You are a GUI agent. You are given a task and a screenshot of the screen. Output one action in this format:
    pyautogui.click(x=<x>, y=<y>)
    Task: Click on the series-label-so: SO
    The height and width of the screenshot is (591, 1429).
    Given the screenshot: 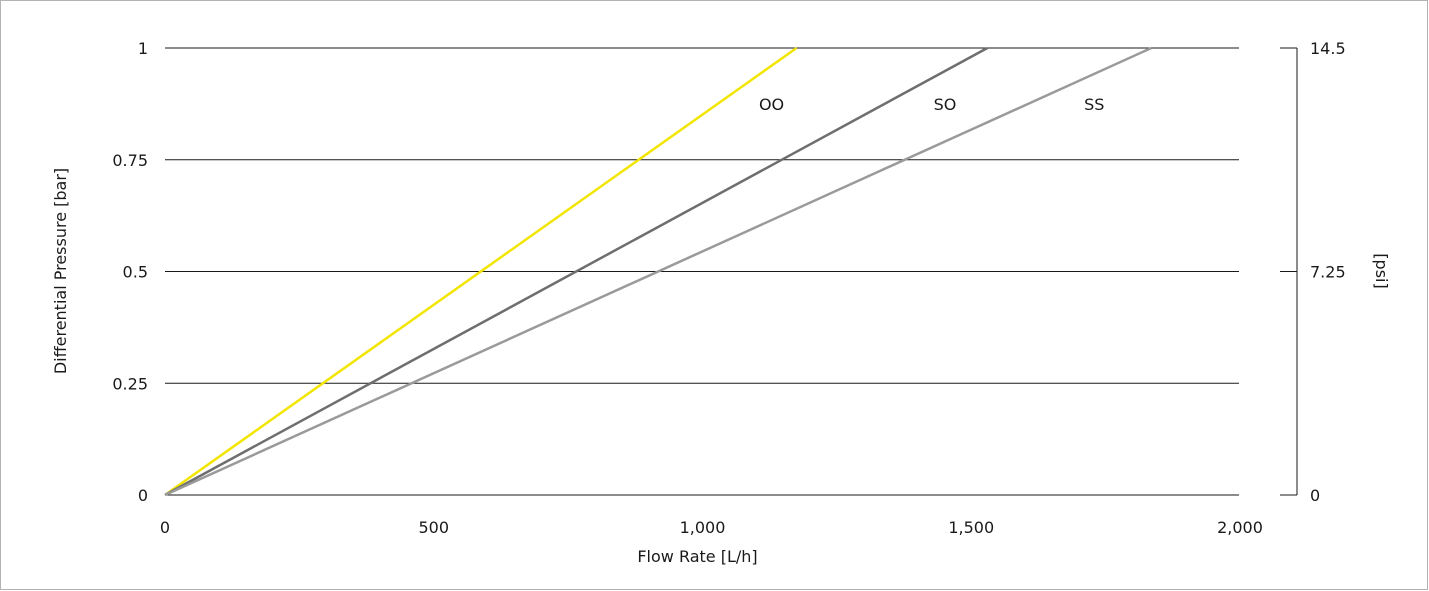 What is the action you would take?
    pyautogui.click(x=945, y=104)
    